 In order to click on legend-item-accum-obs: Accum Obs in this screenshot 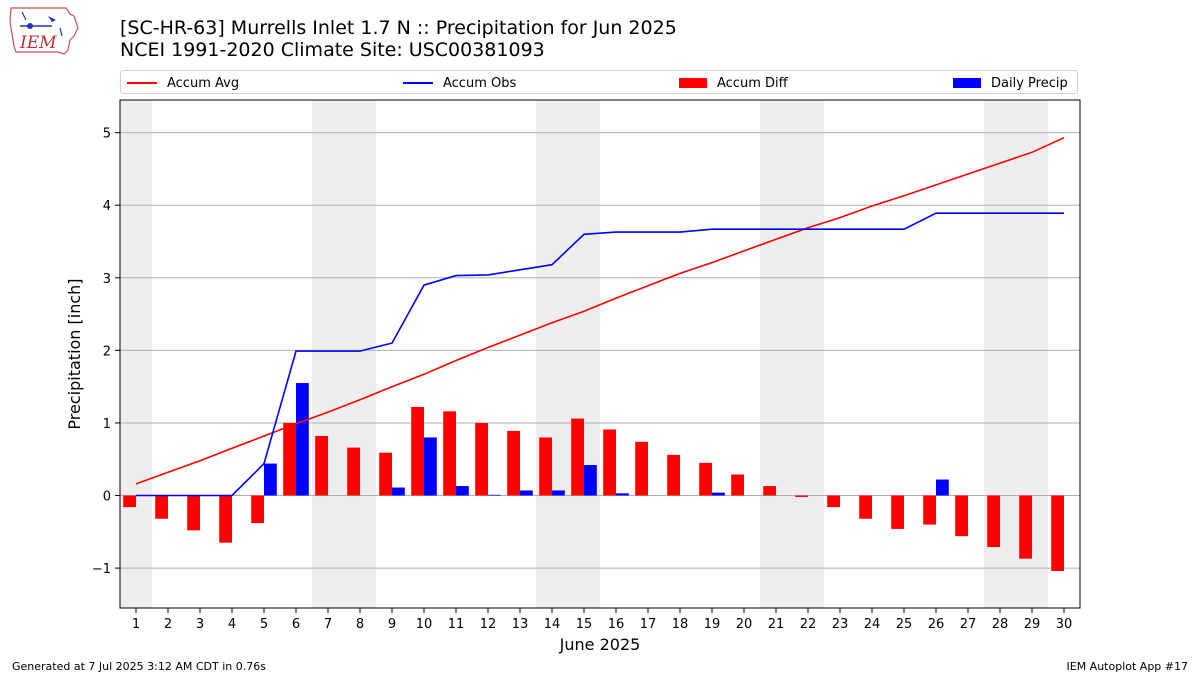, I will do `click(459, 83)`.